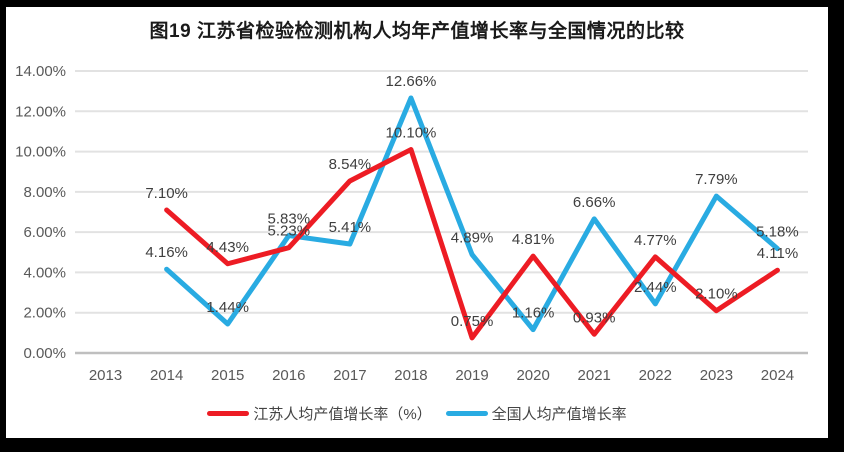  I want to click on legend-label-jiangsu: 江苏人均产值增长率（%）, so click(342, 414).